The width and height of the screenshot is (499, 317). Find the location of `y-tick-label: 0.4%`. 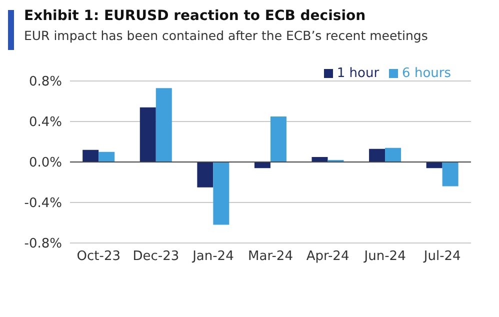

y-tick-label: 0.4% is located at coordinates (45, 122).